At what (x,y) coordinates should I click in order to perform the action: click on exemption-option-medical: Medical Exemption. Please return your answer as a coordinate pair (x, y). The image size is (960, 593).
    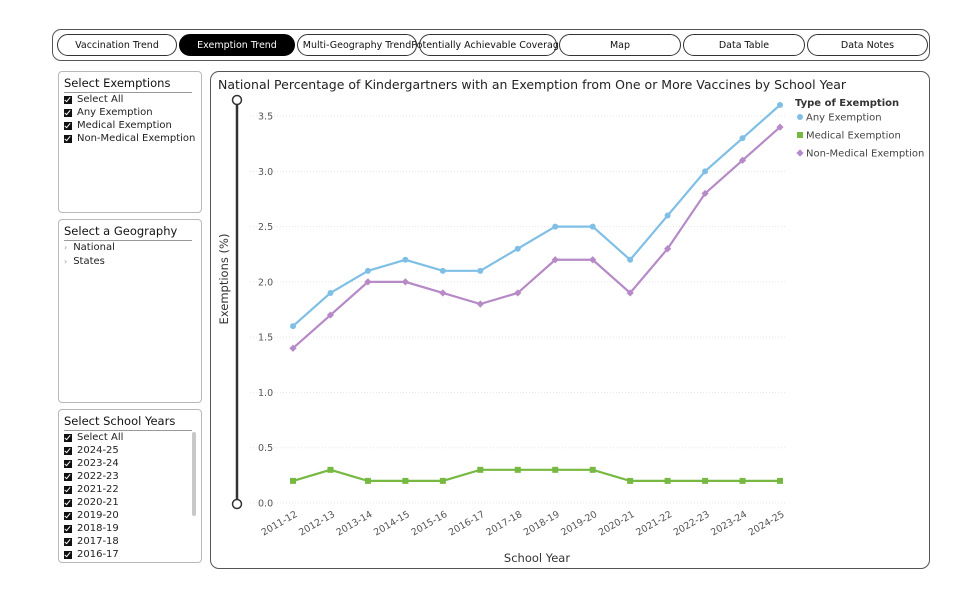
    Looking at the image, I should click on (130, 125).